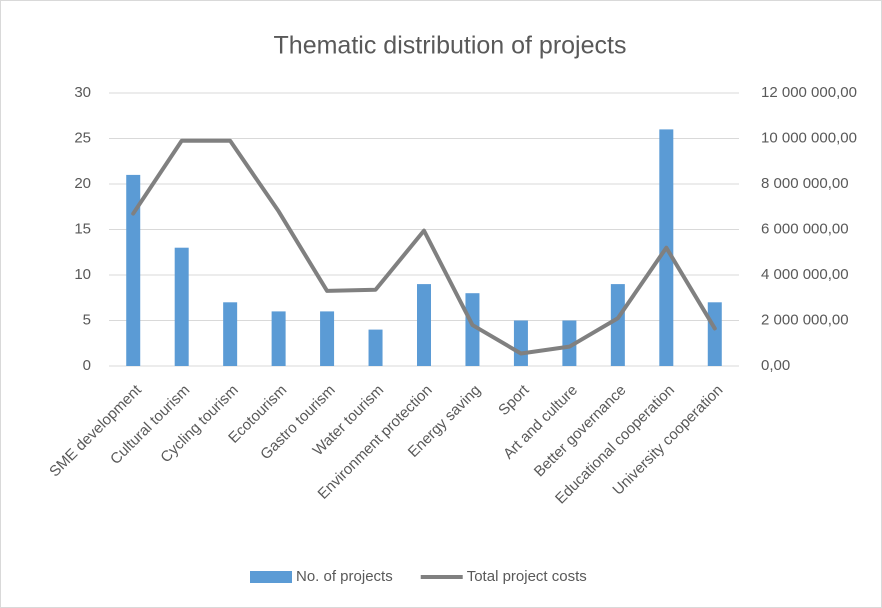 The width and height of the screenshot is (882, 608). What do you see at coordinates (82, 228) in the screenshot?
I see `y-tick-label: 15` at bounding box center [82, 228].